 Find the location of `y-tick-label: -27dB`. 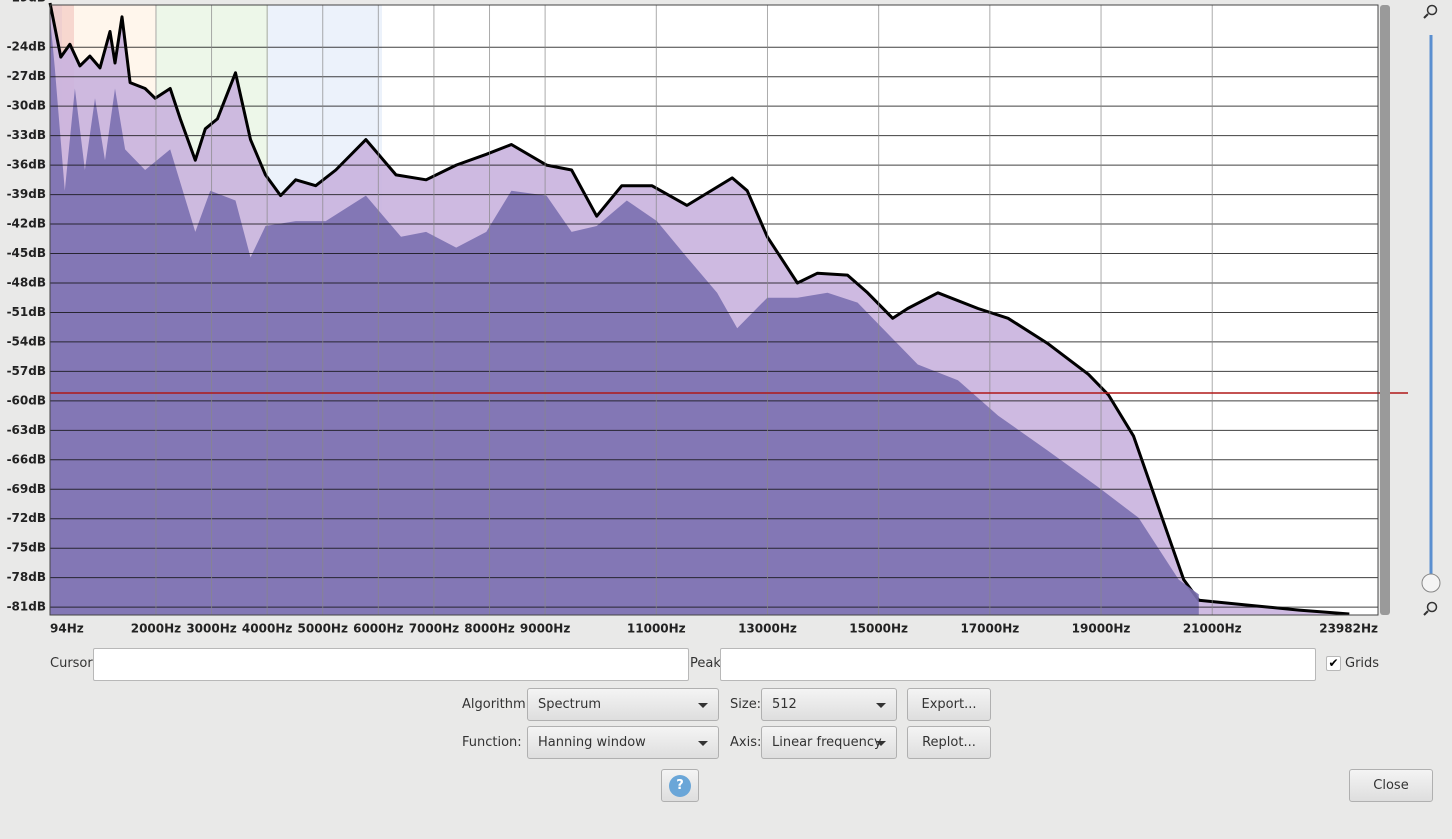

y-tick-label: -27dB is located at coordinates (26, 76).